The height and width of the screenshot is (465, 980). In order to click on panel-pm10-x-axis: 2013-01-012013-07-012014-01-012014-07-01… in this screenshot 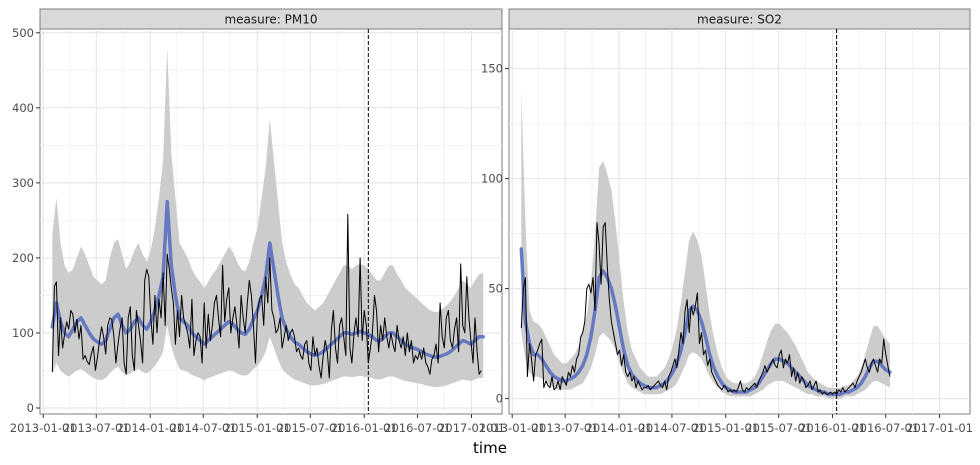, I will do `click(257, 424)`.